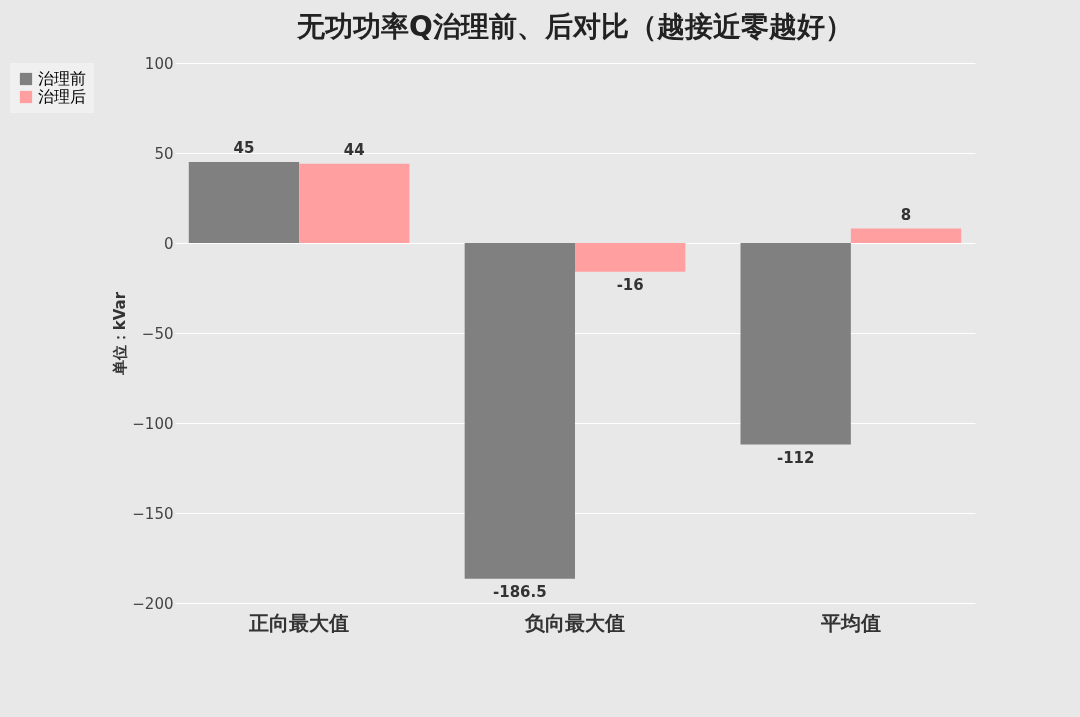 The height and width of the screenshot is (717, 1080). Describe the element at coordinates (906, 214) in the screenshot. I see `data-label: 8` at that location.